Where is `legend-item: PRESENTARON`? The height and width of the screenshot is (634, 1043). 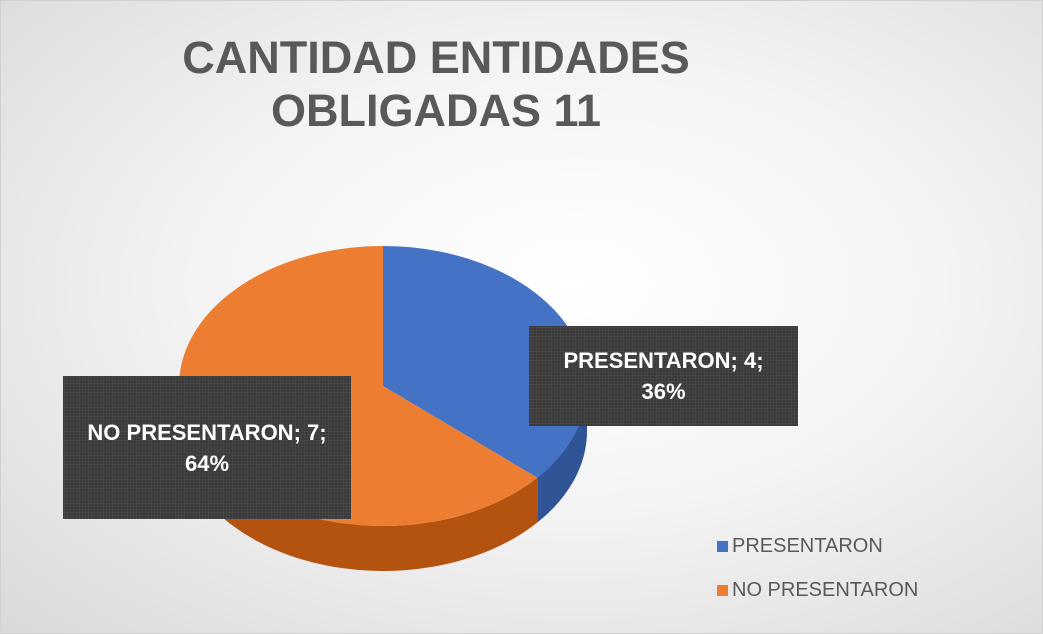
legend-item: PRESENTARON is located at coordinates (800, 546).